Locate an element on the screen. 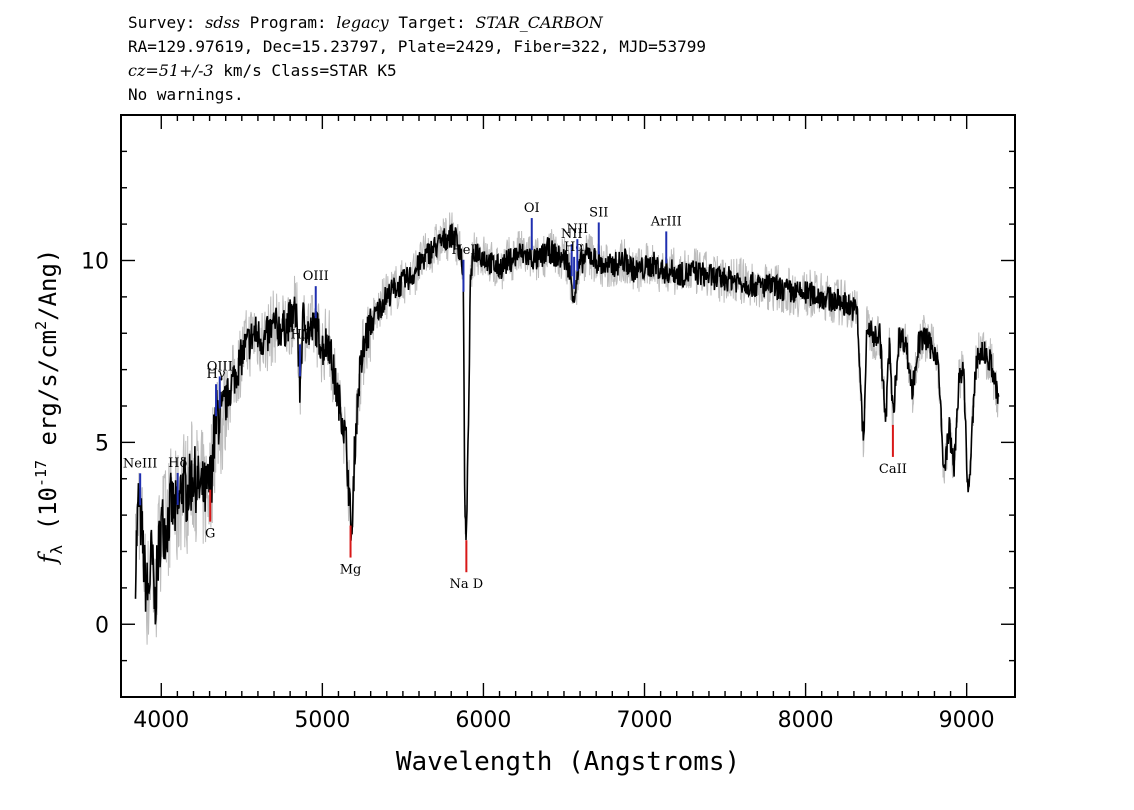  y-tick-label: 5 is located at coordinates (102, 443).